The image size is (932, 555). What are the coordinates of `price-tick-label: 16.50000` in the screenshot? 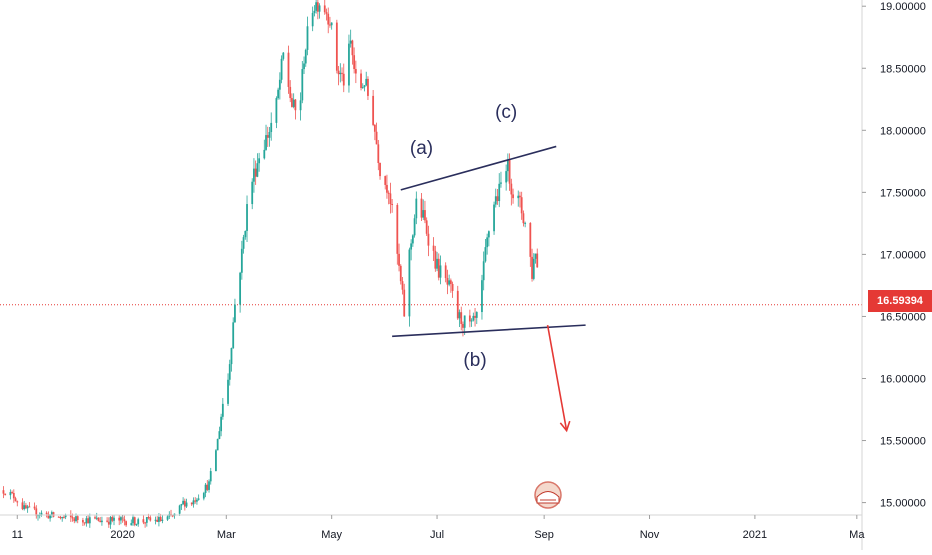 It's located at (903, 317).